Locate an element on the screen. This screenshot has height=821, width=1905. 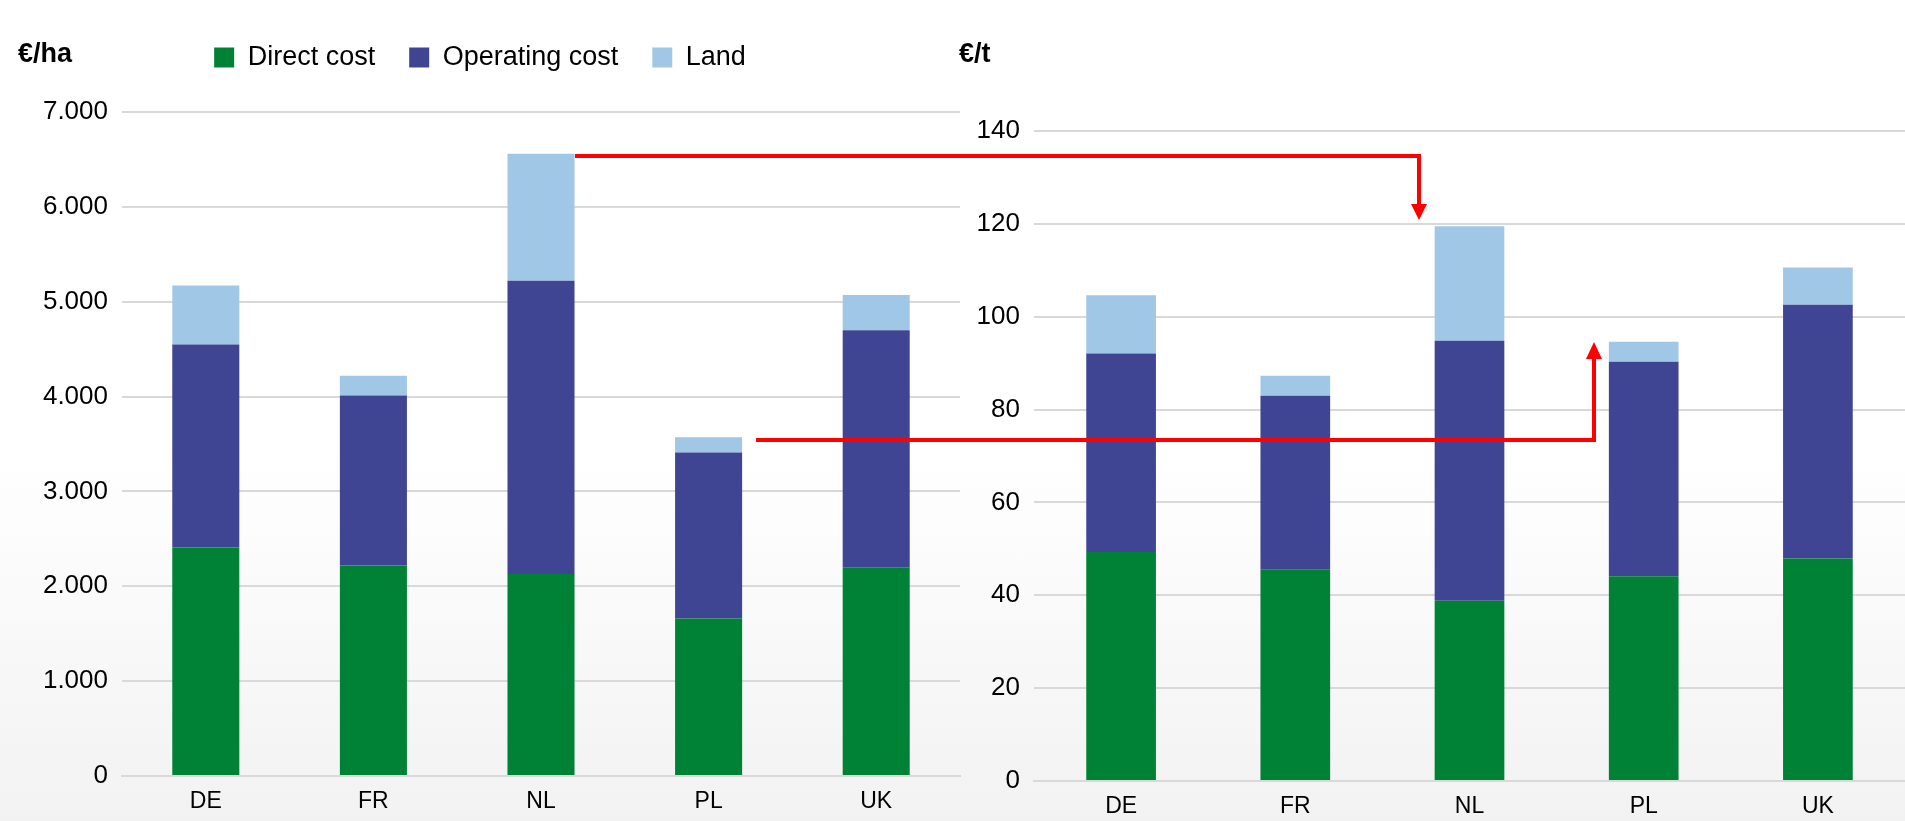
y-tick-label: 60 is located at coordinates (1005, 500).